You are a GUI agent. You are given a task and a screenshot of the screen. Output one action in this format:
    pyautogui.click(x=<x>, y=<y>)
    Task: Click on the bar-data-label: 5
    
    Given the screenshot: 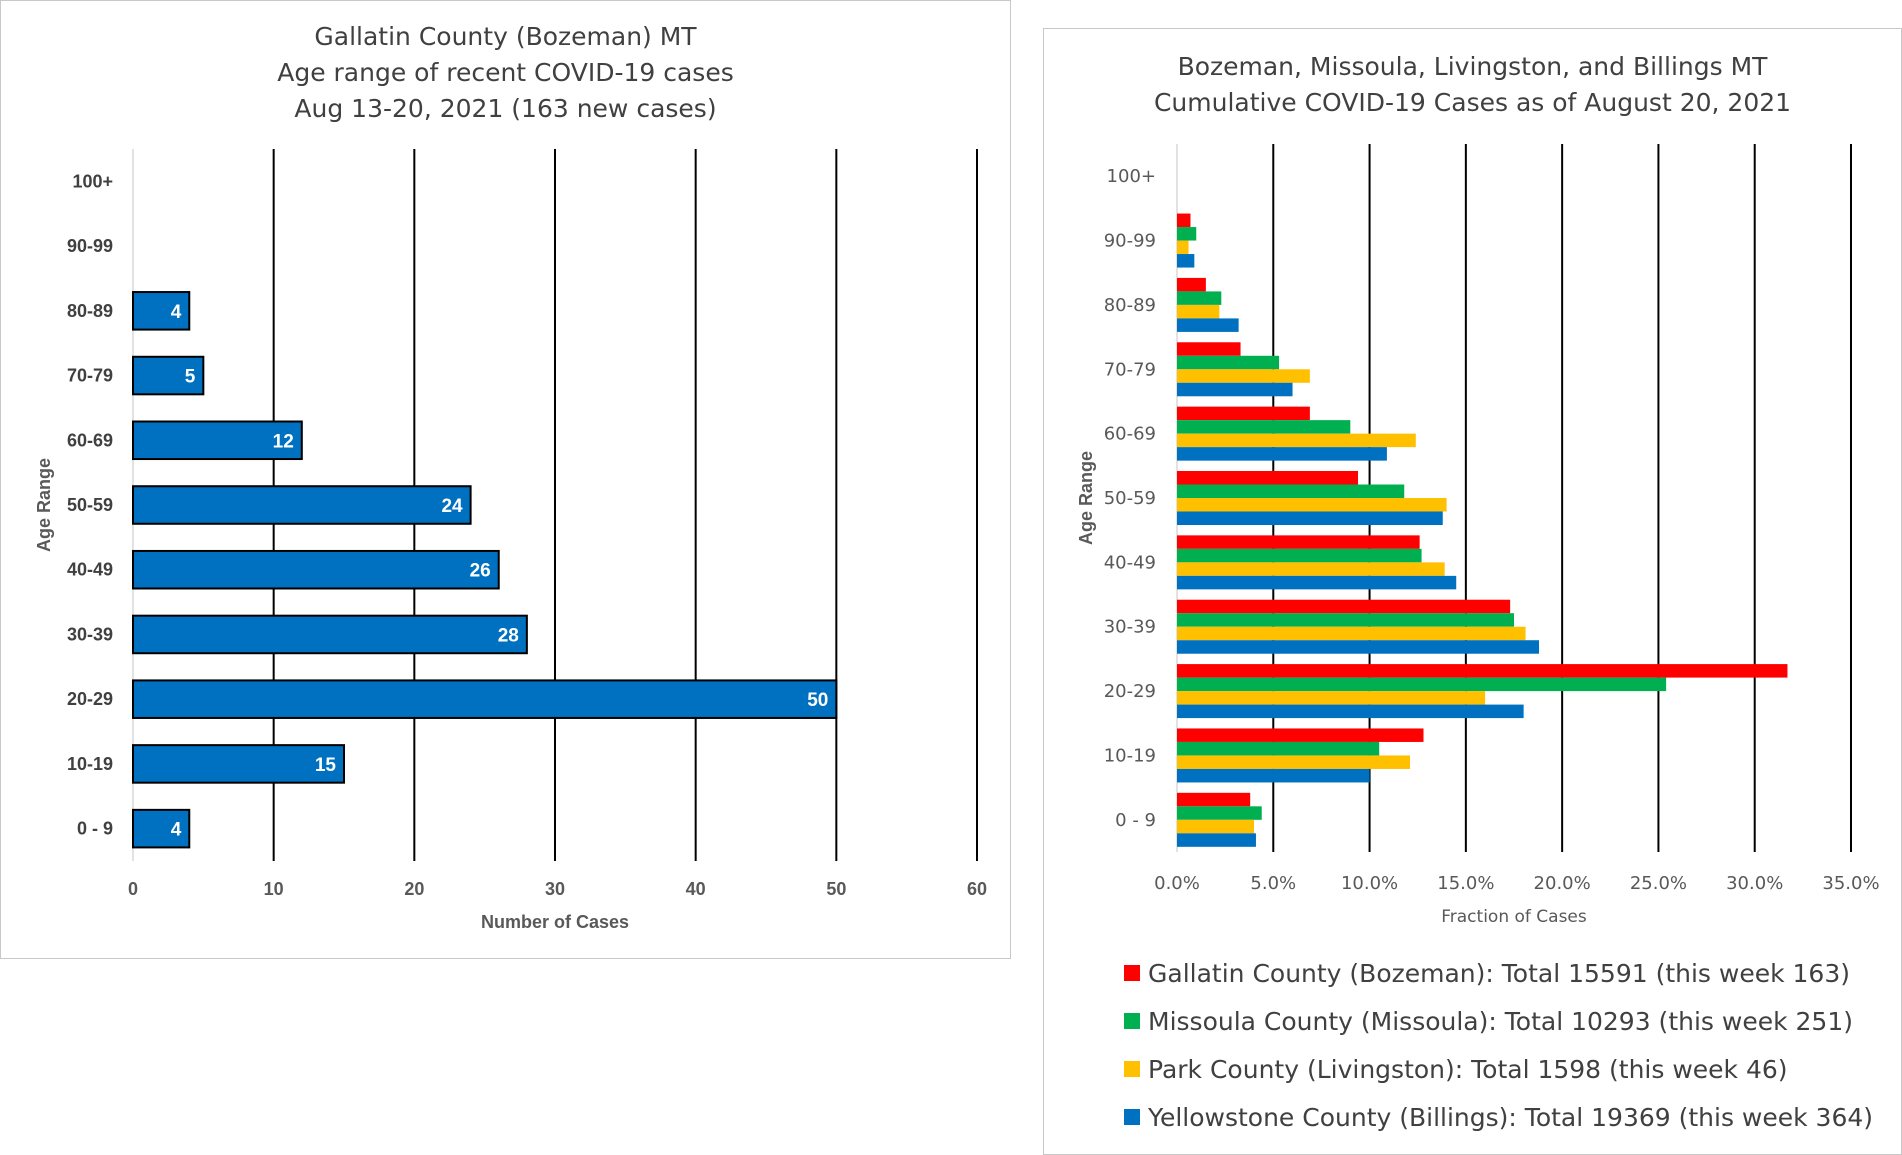 What is the action you would take?
    pyautogui.click(x=190, y=377)
    